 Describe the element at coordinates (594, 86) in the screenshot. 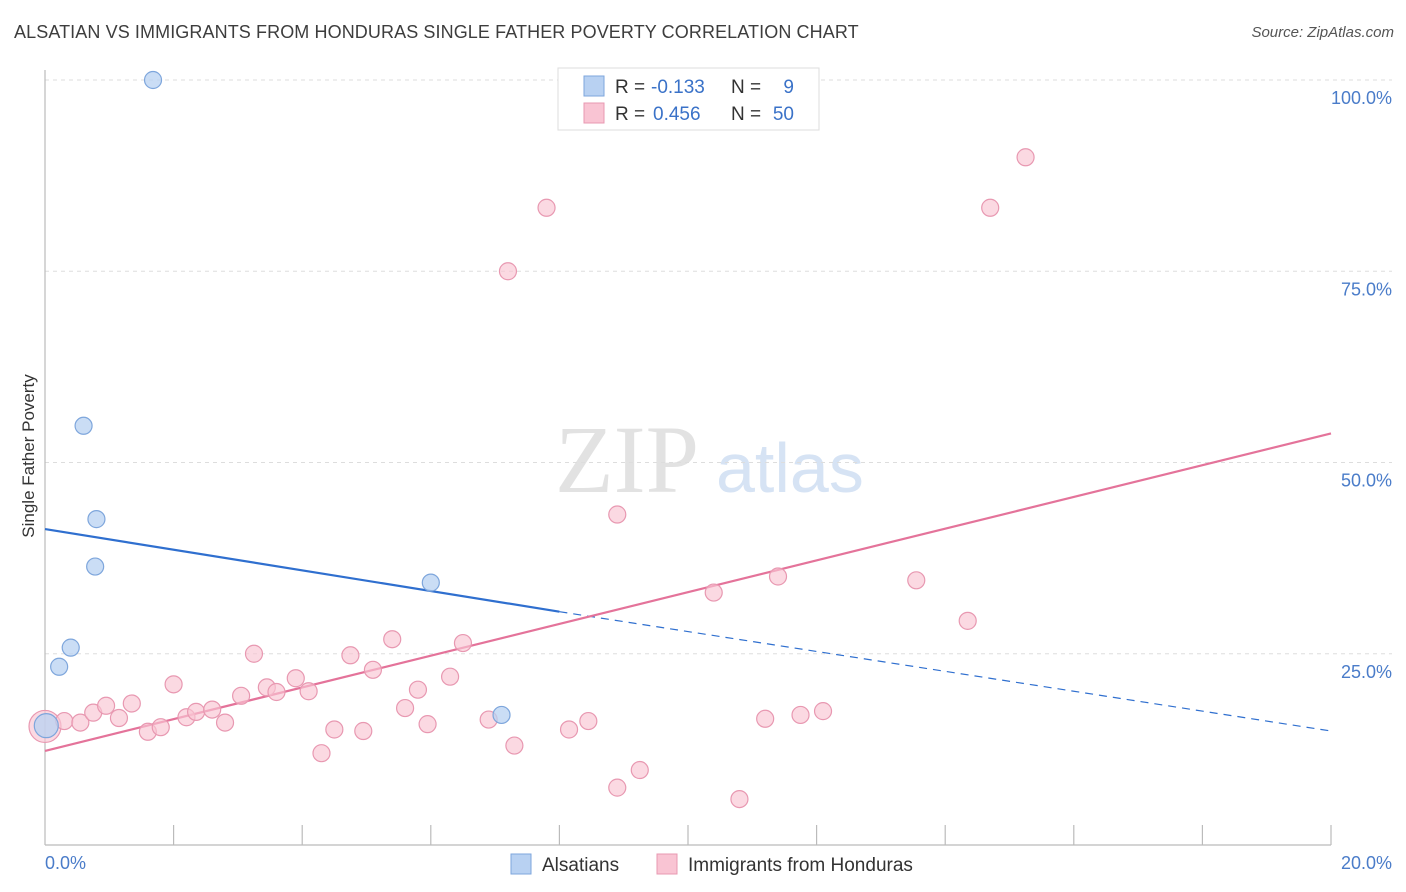

I see `legend-swatch-alsatians` at that location.